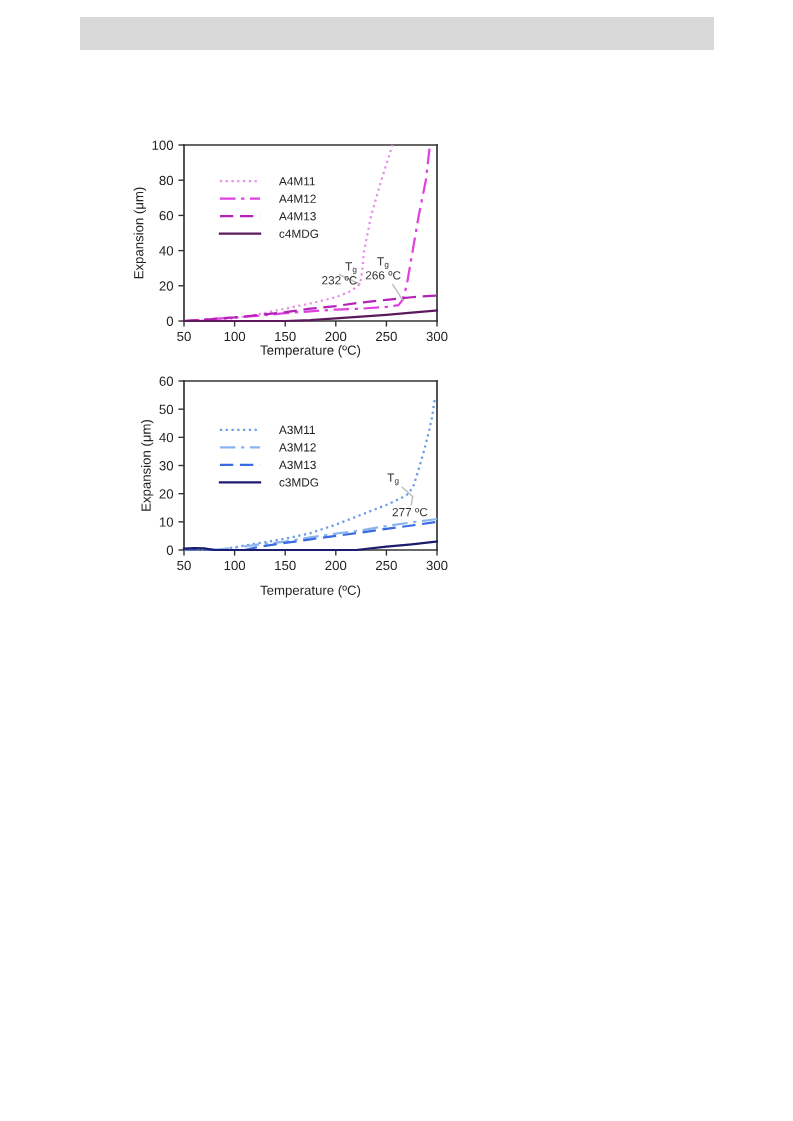 The height and width of the screenshot is (1121, 793). What do you see at coordinates (297, 198) in the screenshot?
I see `legend-label: A4M12` at bounding box center [297, 198].